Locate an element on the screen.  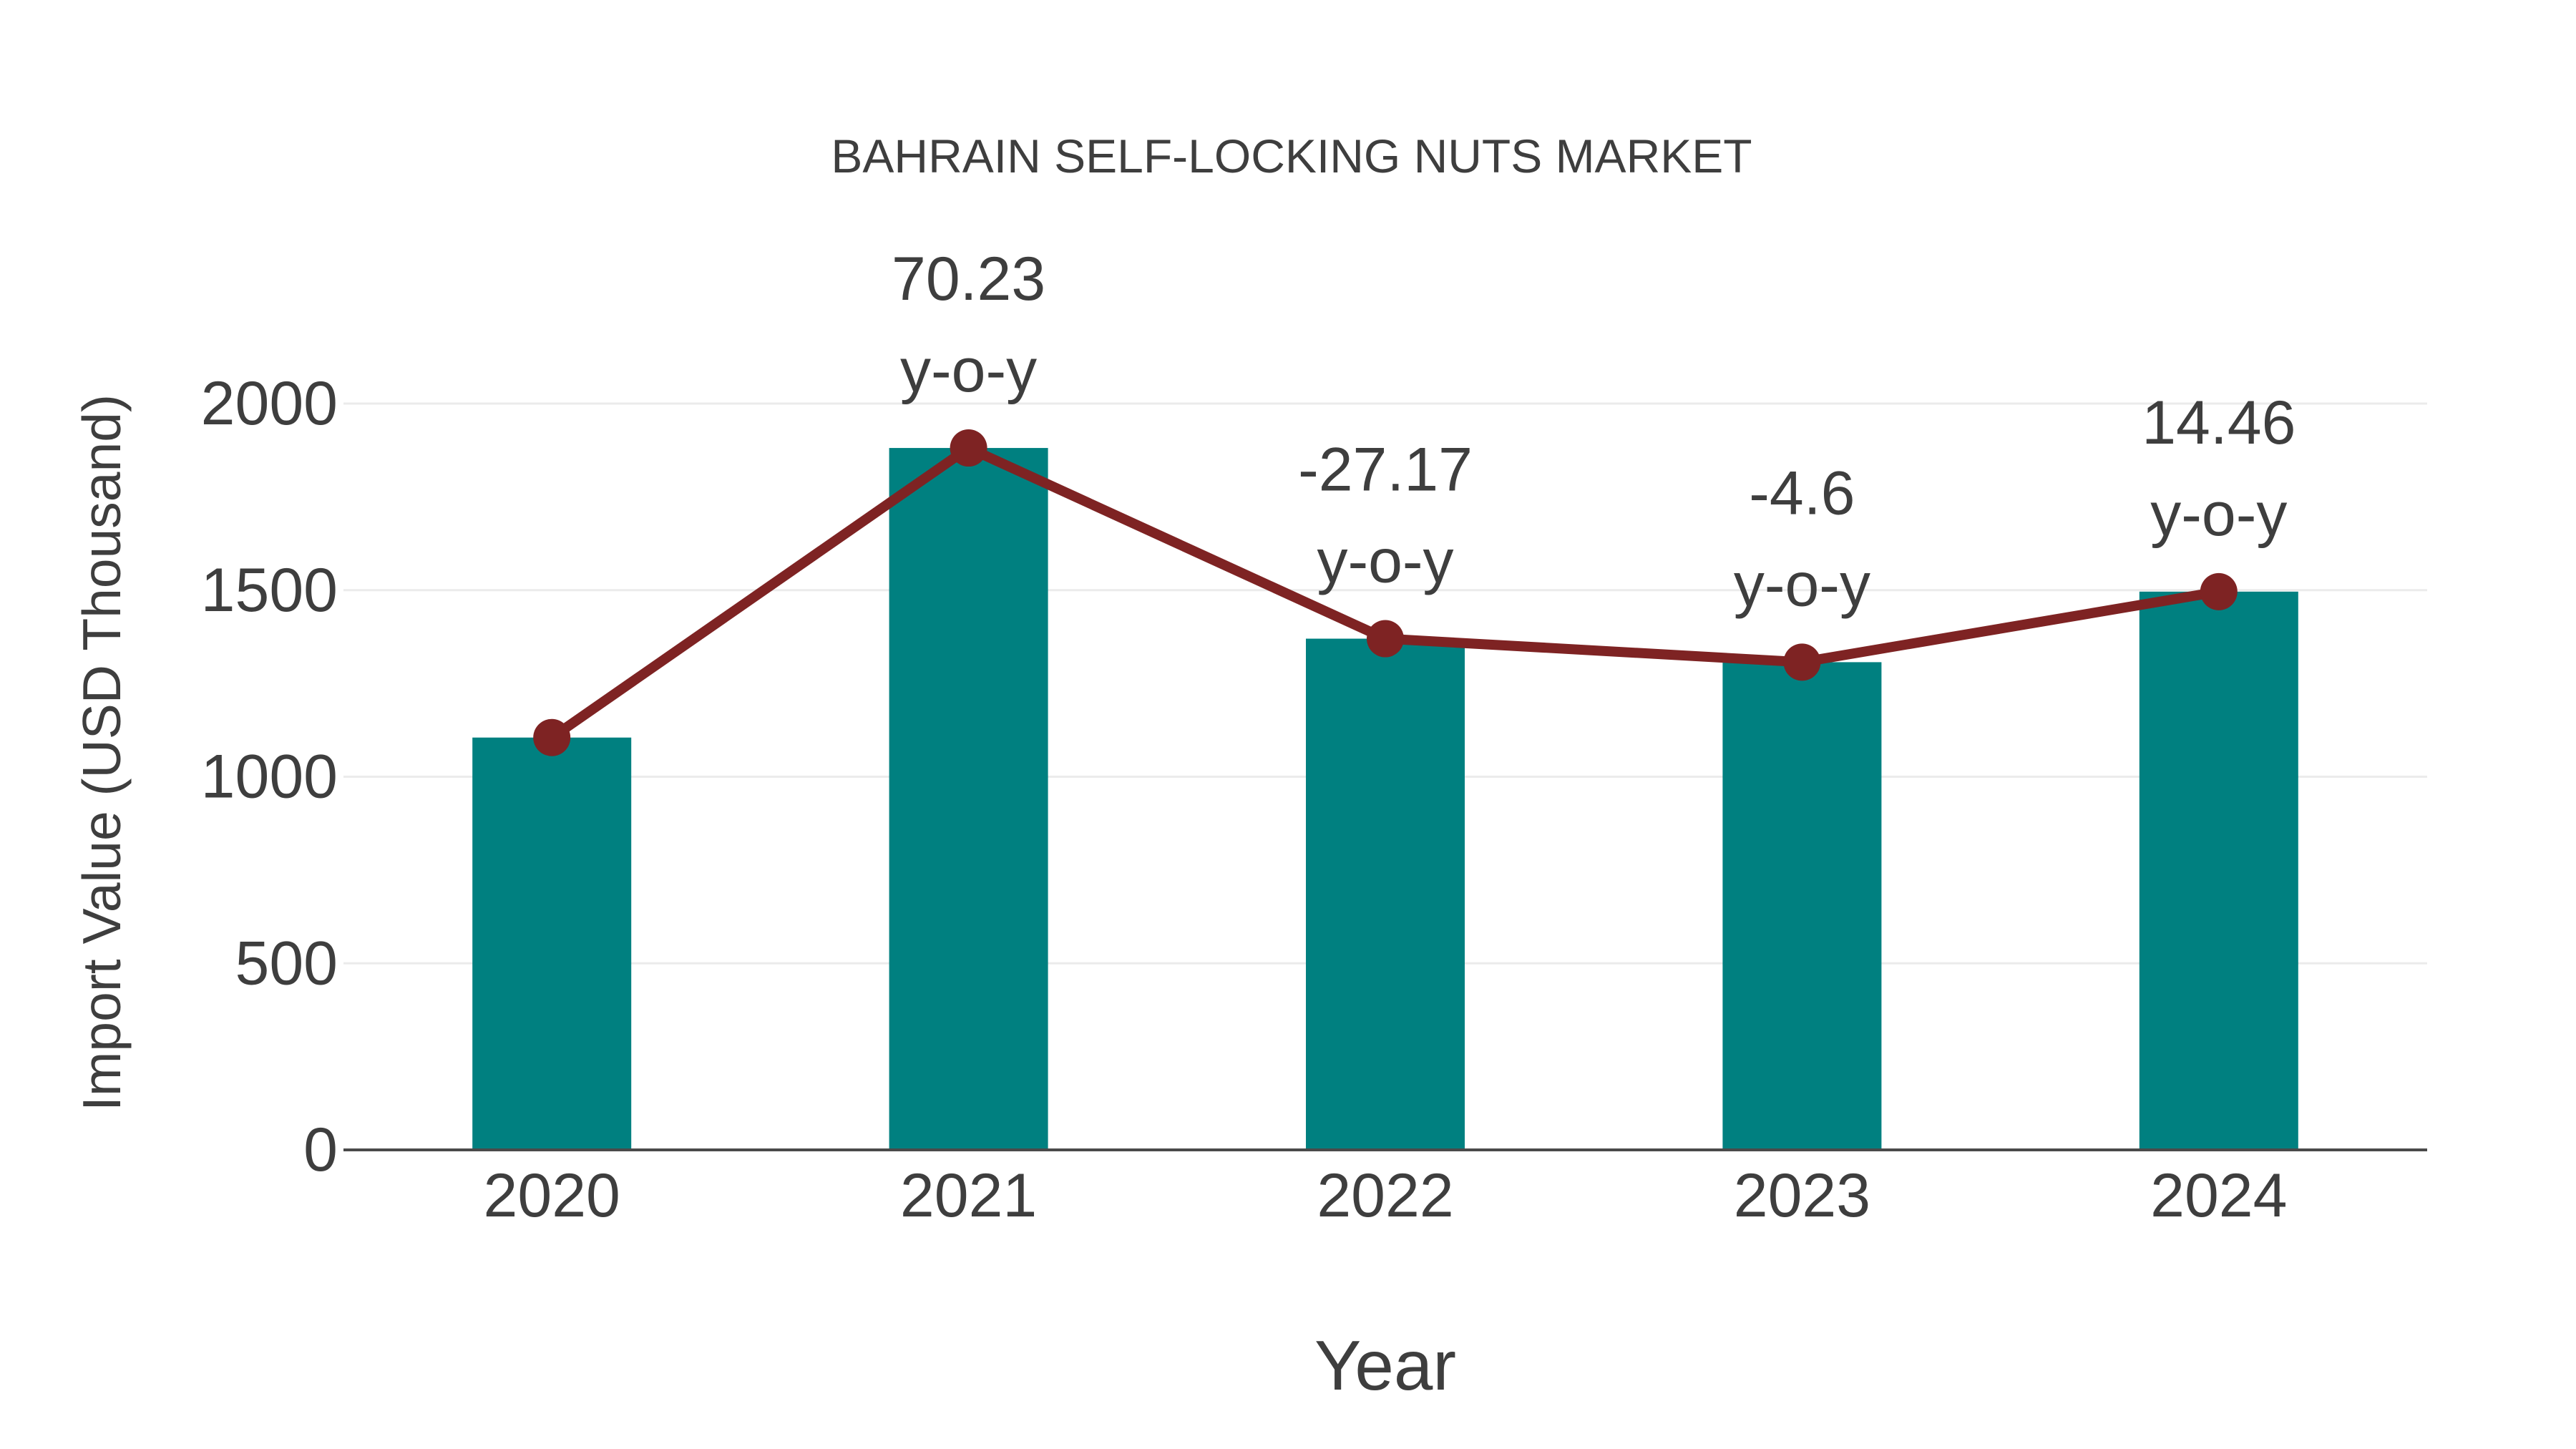
trend-marker-2022 is located at coordinates (1385, 639).